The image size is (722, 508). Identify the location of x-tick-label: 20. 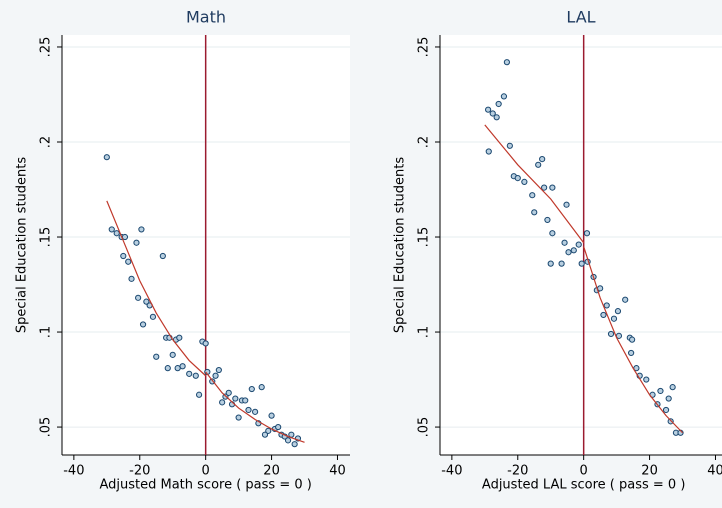
(271, 471).